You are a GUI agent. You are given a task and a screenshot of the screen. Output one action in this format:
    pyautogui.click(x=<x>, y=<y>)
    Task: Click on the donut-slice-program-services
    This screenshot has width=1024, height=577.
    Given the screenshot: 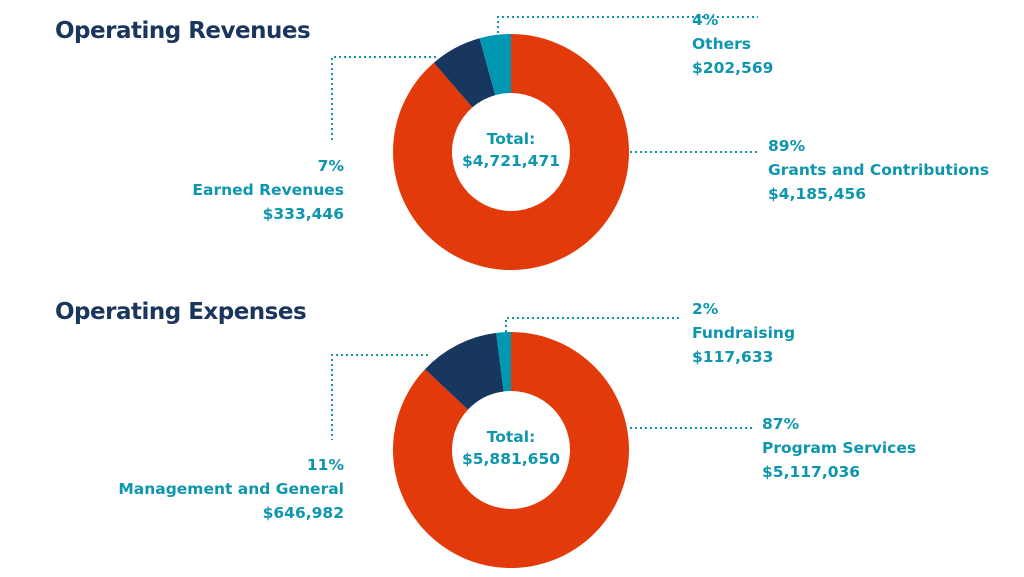 What is the action you would take?
    pyautogui.click(x=510, y=450)
    